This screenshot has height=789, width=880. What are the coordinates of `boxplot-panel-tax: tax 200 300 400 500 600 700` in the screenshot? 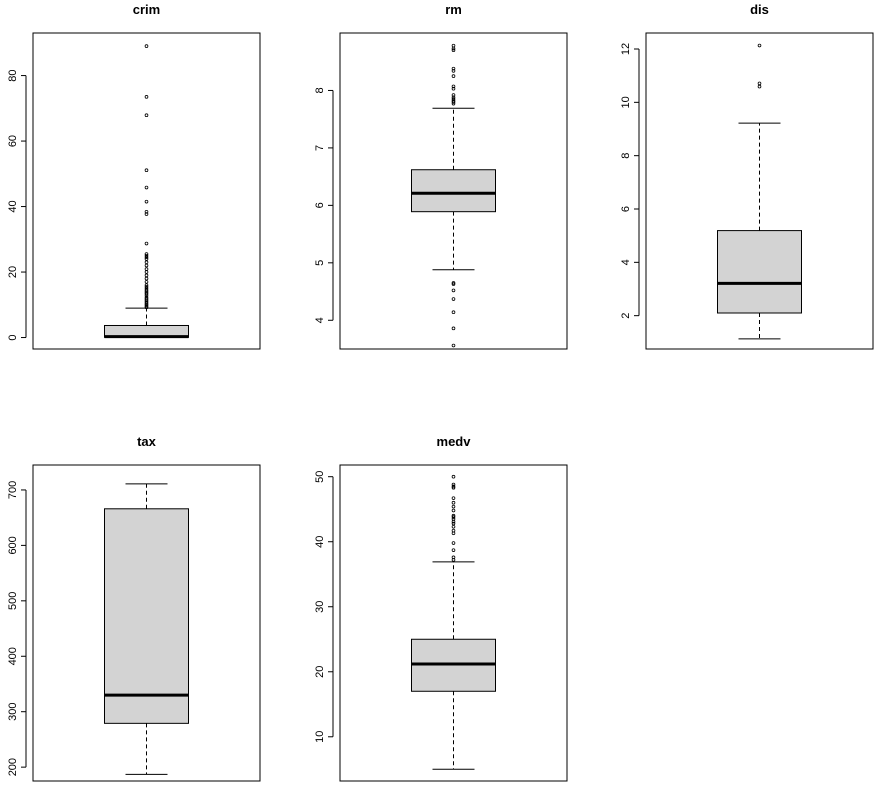 It's located at (134, 608).